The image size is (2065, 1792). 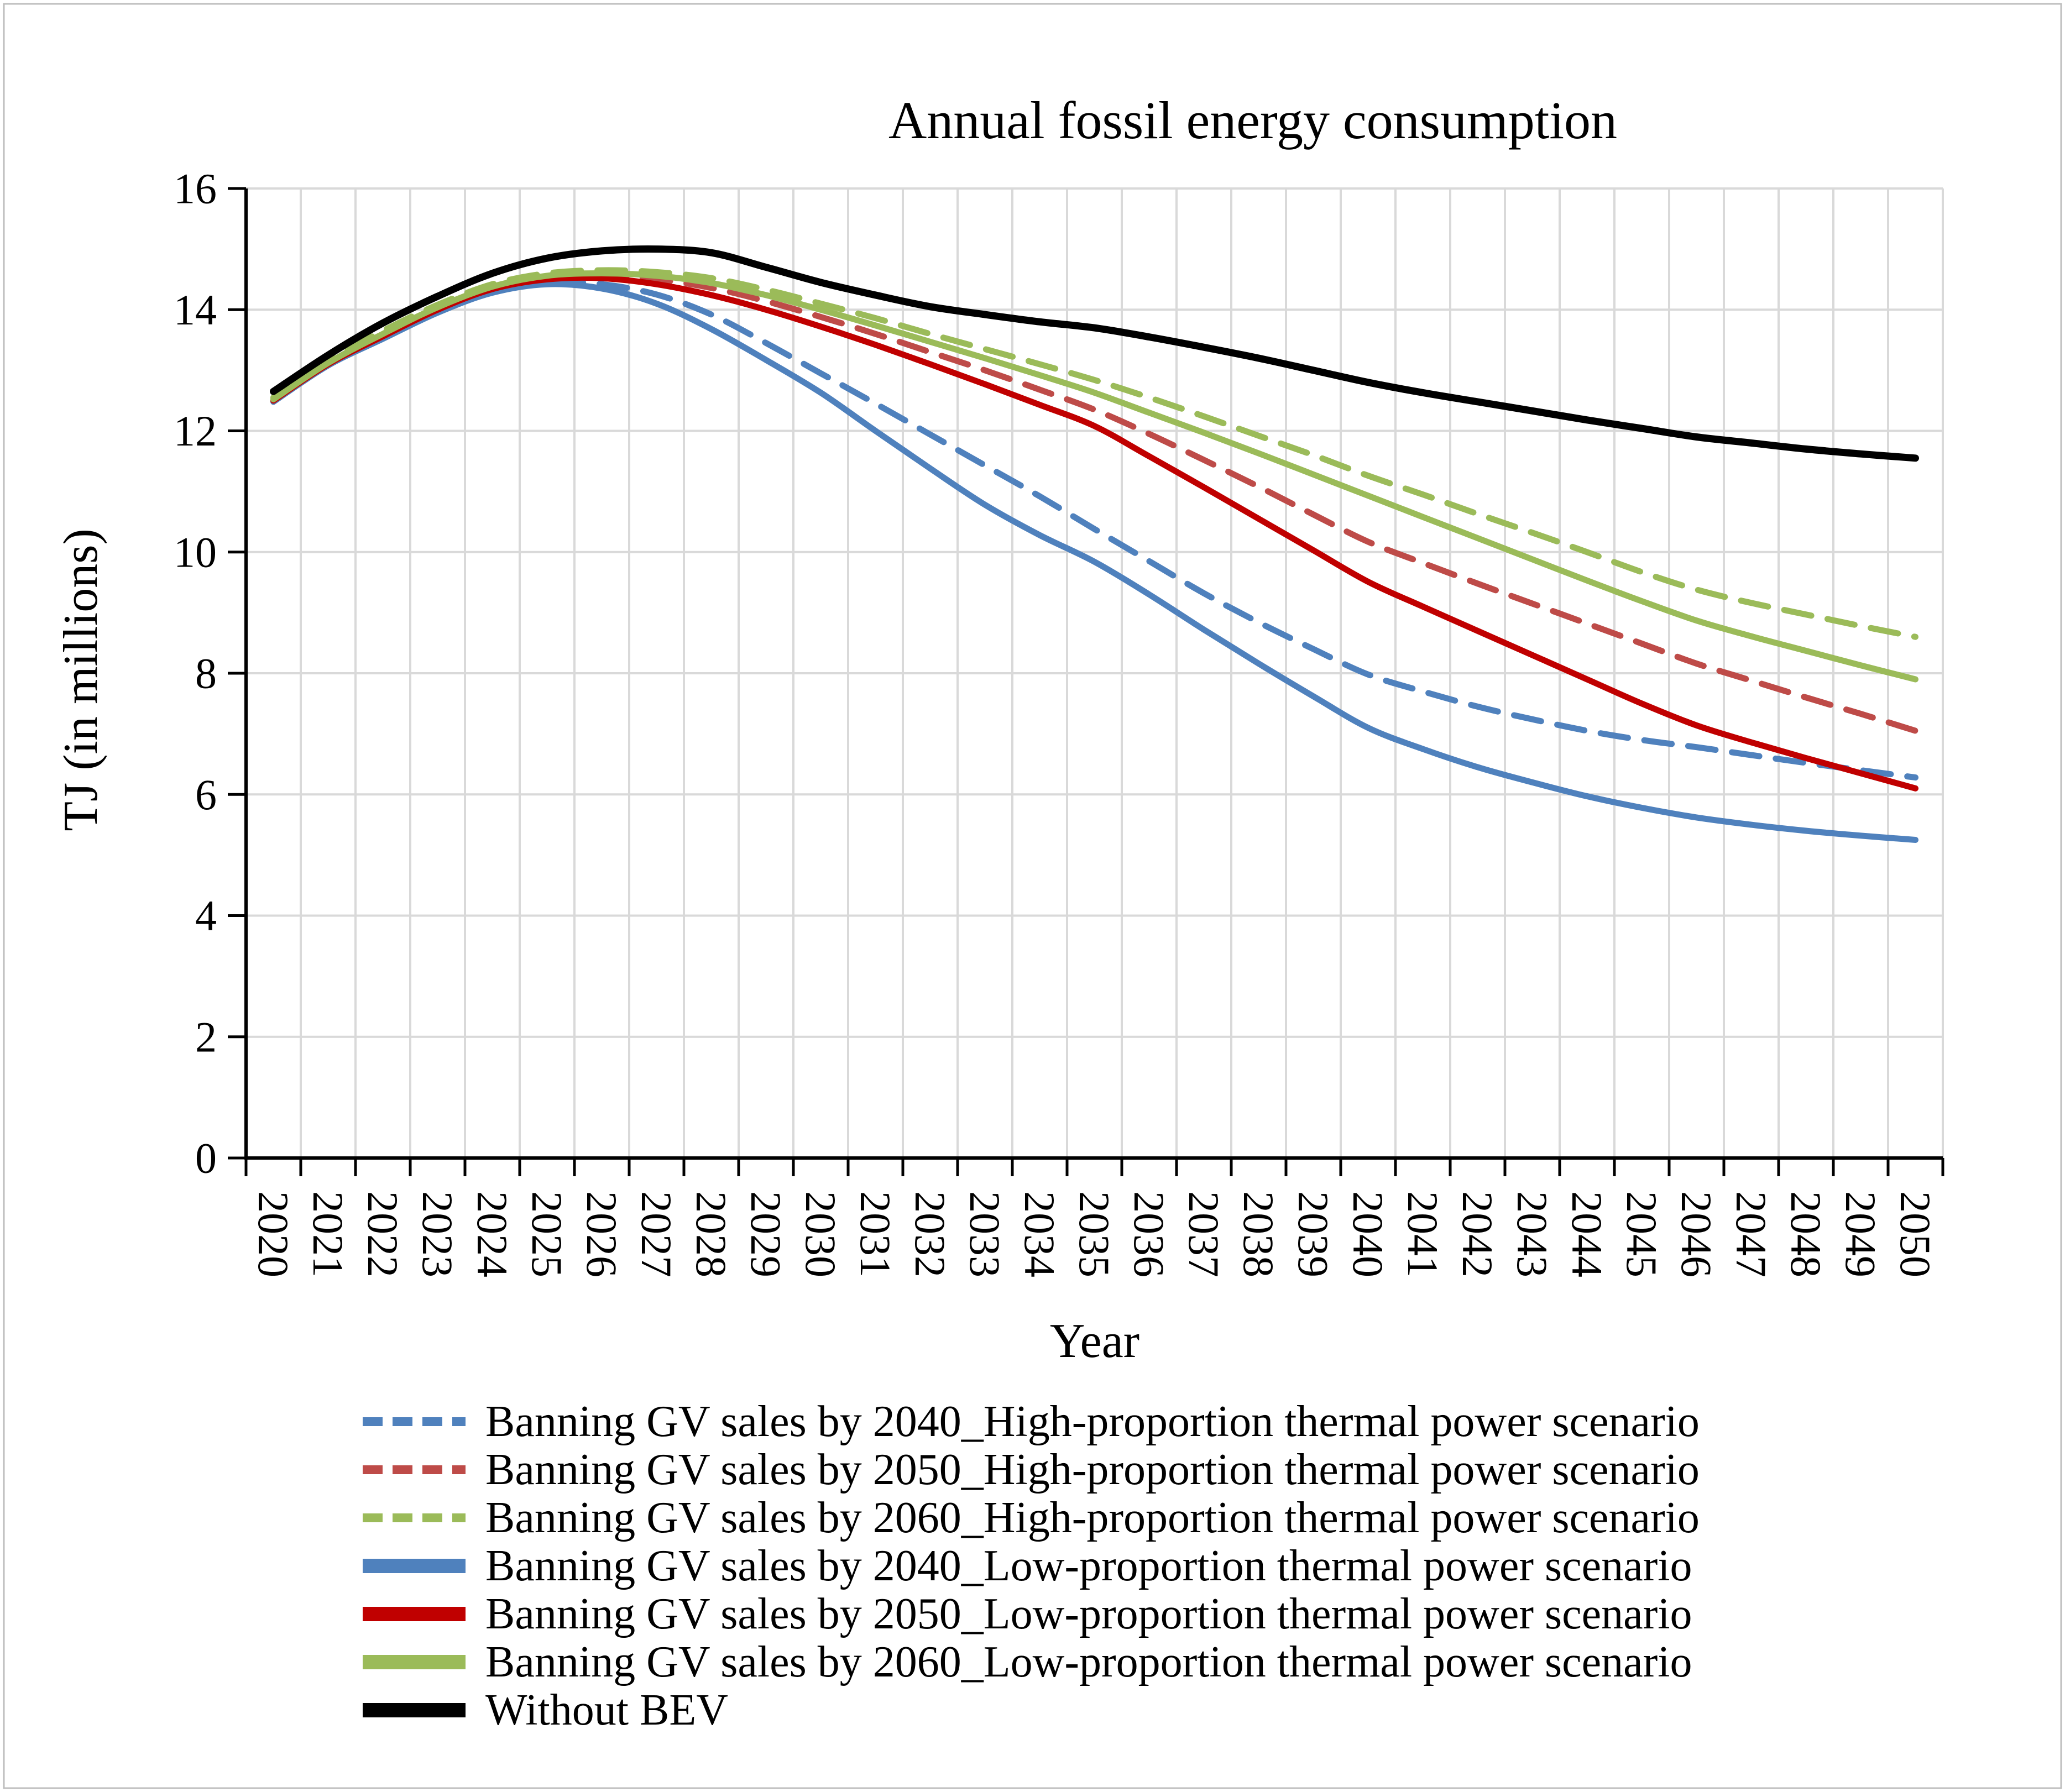 I want to click on x-tick-label: 2020, so click(x=273, y=1234).